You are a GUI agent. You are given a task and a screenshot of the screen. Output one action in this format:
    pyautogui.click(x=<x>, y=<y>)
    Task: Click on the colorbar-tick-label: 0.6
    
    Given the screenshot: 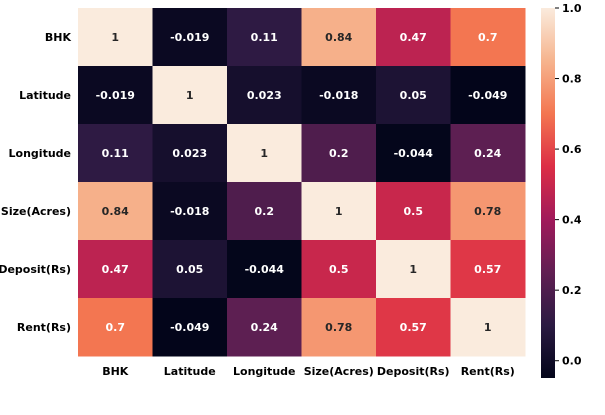 What is the action you would take?
    pyautogui.click(x=572, y=149)
    